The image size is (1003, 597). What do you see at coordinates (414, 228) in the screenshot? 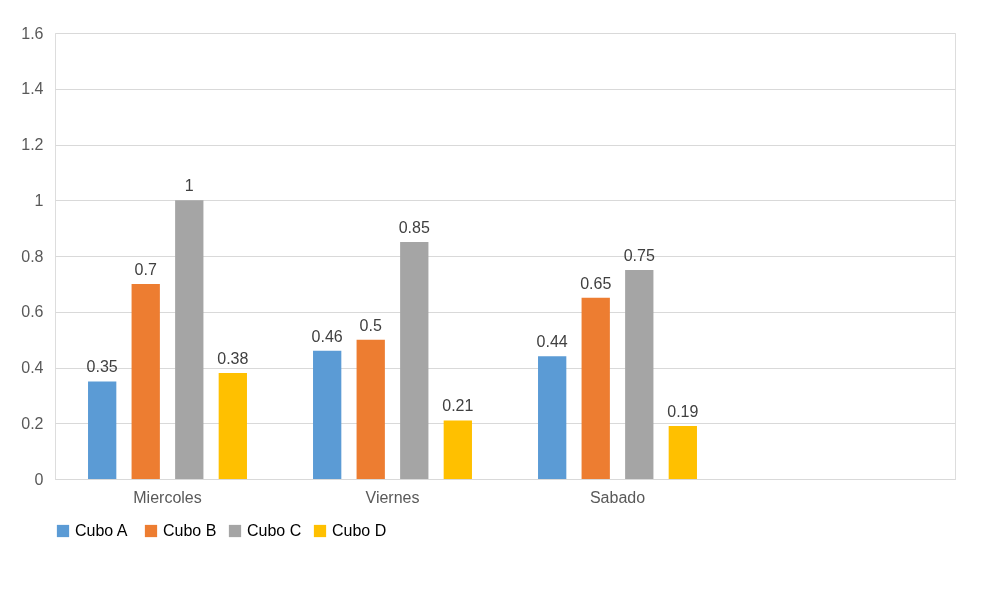
I see `data-label: 0.85` at bounding box center [414, 228].